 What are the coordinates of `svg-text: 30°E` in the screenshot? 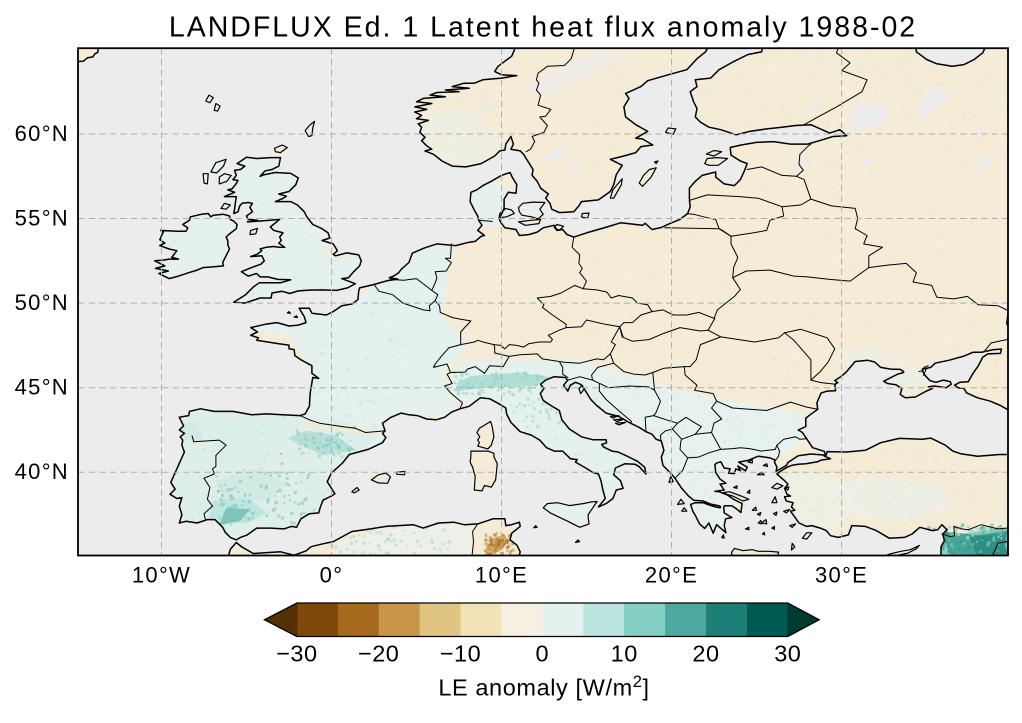 It's located at (841, 575).